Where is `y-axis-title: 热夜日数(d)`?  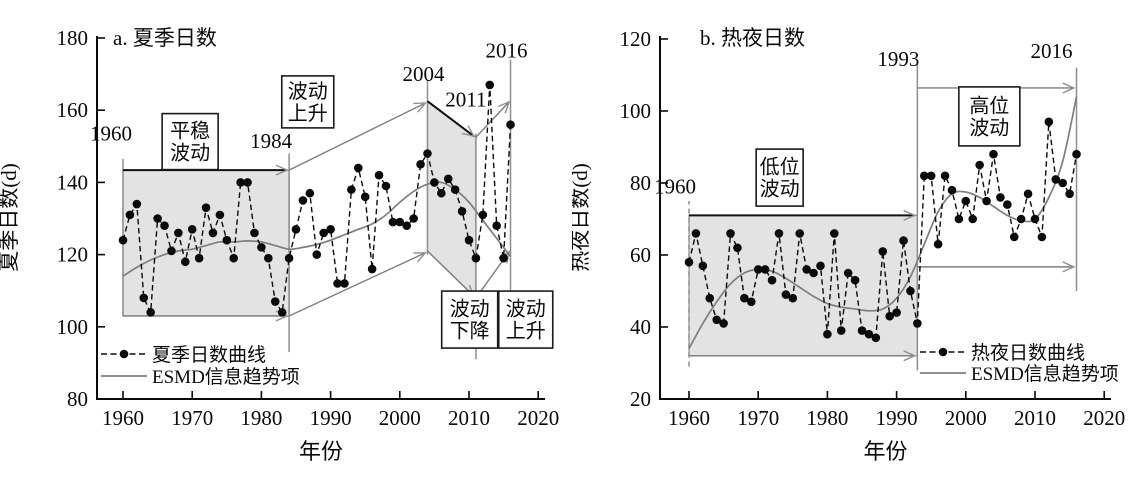
y-axis-title: 热夜日数(d) is located at coordinates (582, 217).